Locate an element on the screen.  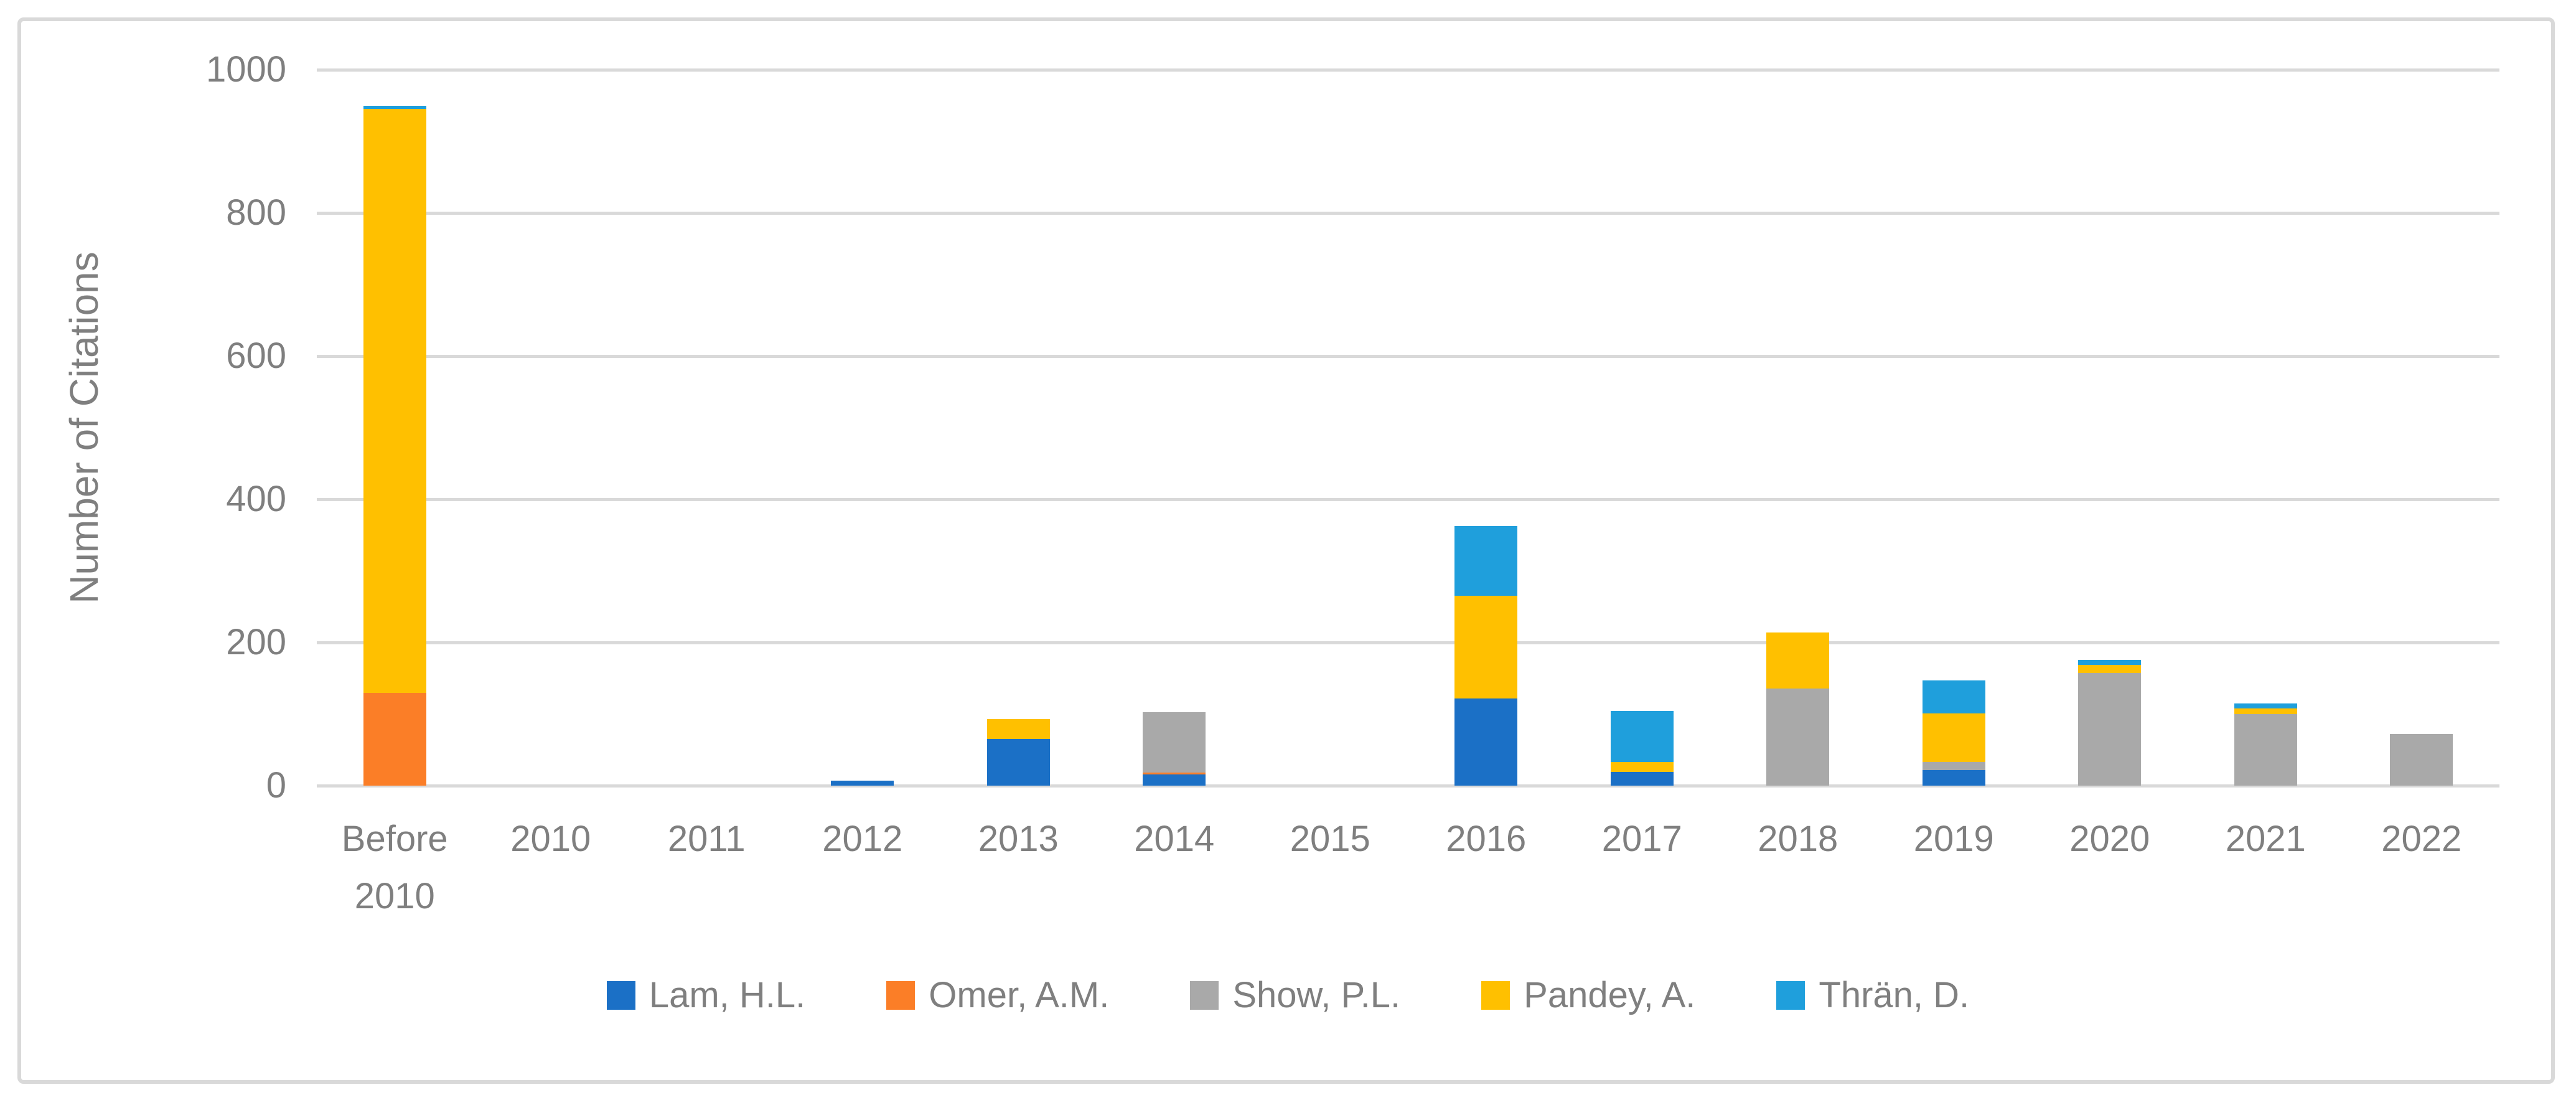
bar-segment-2017-Pandey is located at coordinates (1642, 767).